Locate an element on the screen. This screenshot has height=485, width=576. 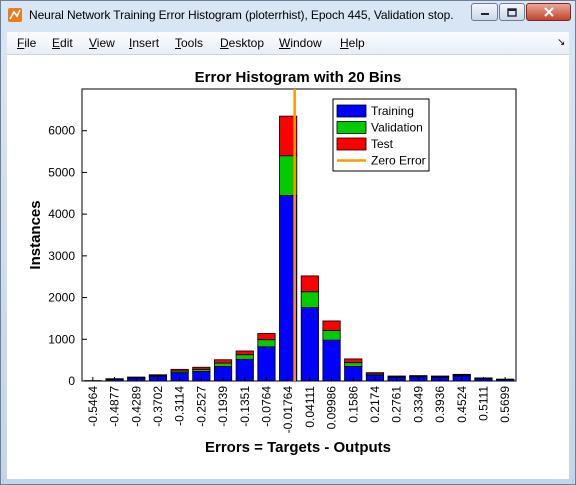
x-axis-label: Errors = Targets - Outputs is located at coordinates (298, 447).